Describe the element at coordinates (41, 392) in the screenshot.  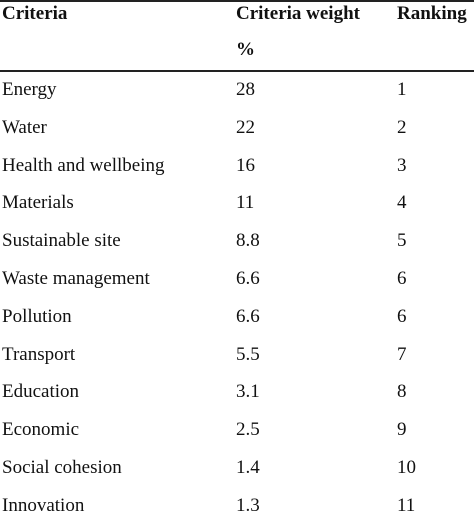
I see `criteria-cell: Education` at that location.